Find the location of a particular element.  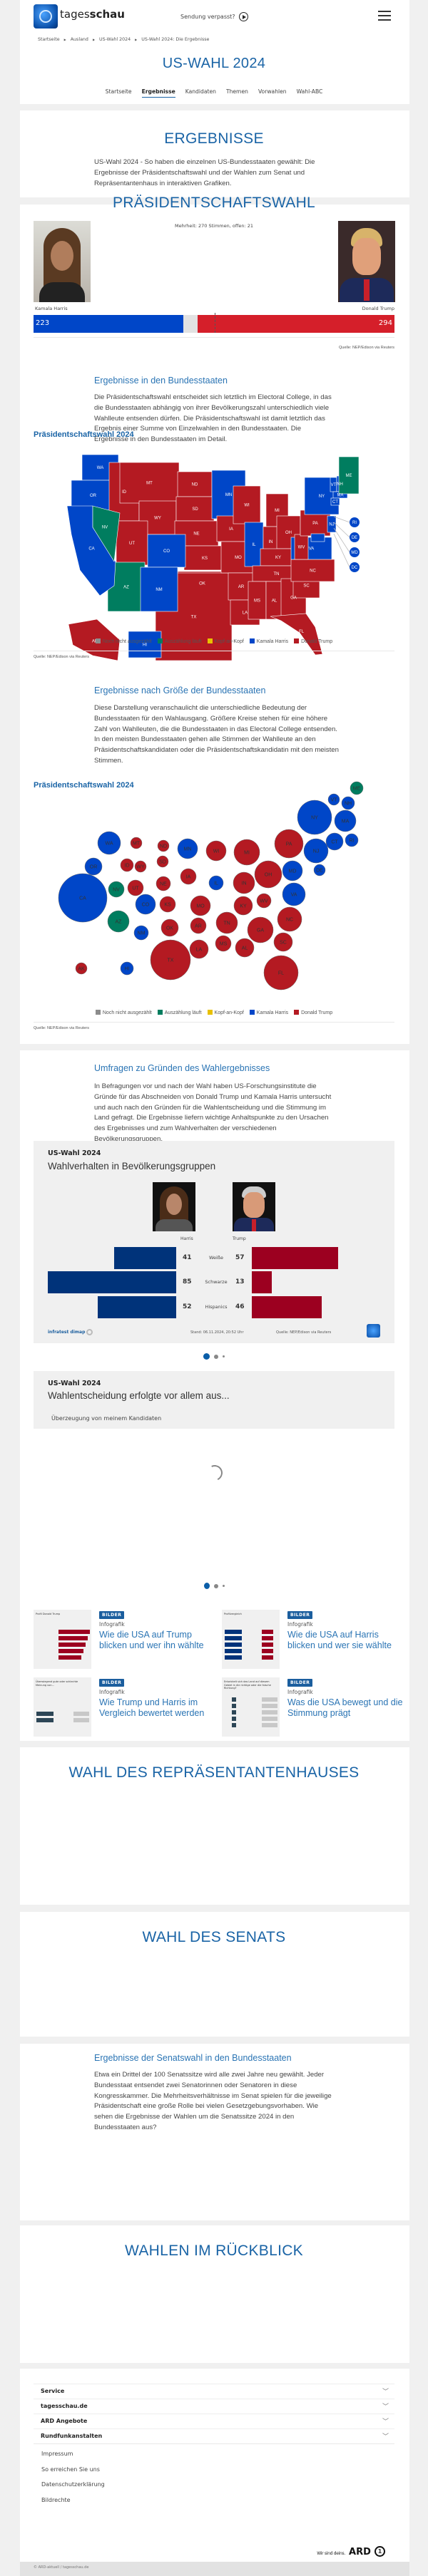

tab-kandidaten: Kandidaten is located at coordinates (200, 91).